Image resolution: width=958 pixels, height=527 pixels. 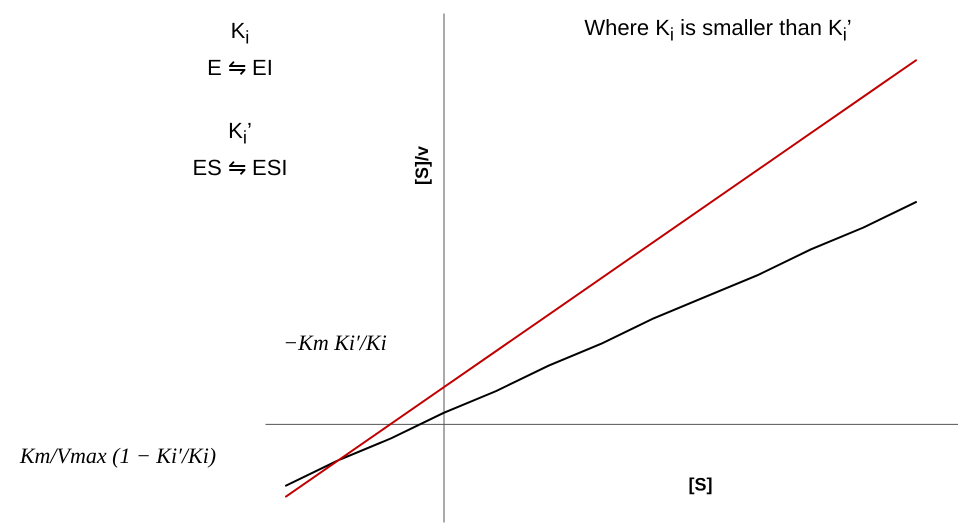 What do you see at coordinates (700, 484) in the screenshot?
I see `x-axis-title: [S]` at bounding box center [700, 484].